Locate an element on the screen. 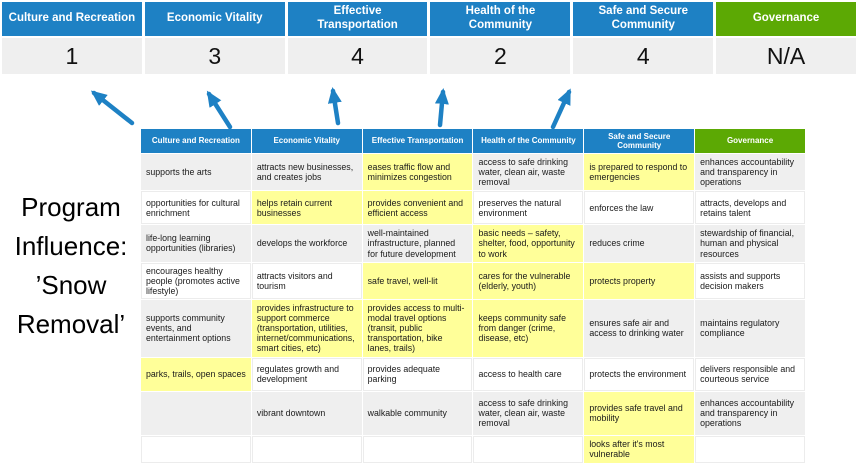 The image size is (859, 465). matrix-cell: regulates growth and development is located at coordinates (306, 374).